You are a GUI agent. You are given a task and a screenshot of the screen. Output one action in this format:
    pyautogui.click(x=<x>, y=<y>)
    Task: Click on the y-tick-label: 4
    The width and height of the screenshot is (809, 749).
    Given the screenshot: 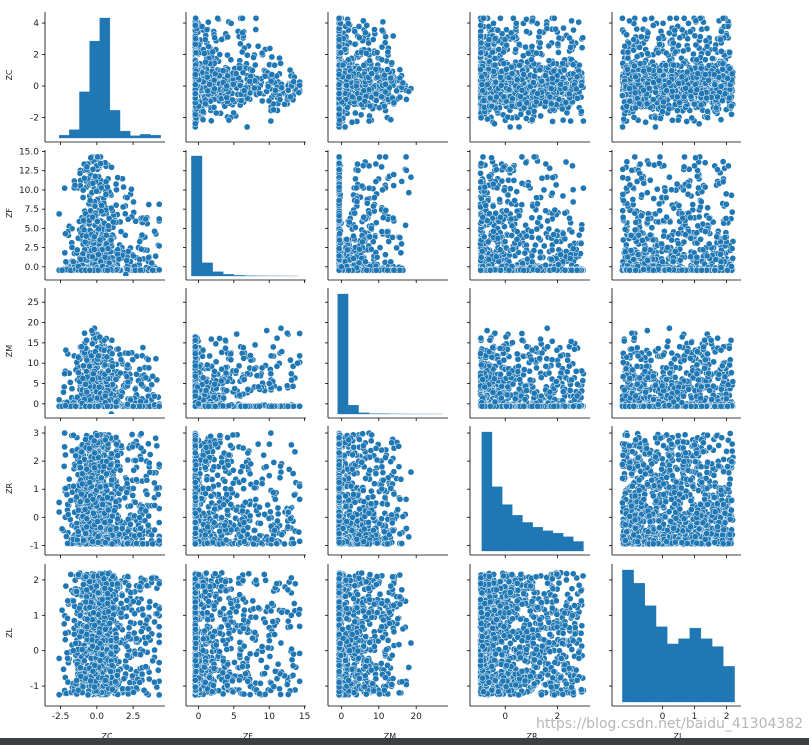 What is the action you would take?
    pyautogui.click(x=36, y=24)
    